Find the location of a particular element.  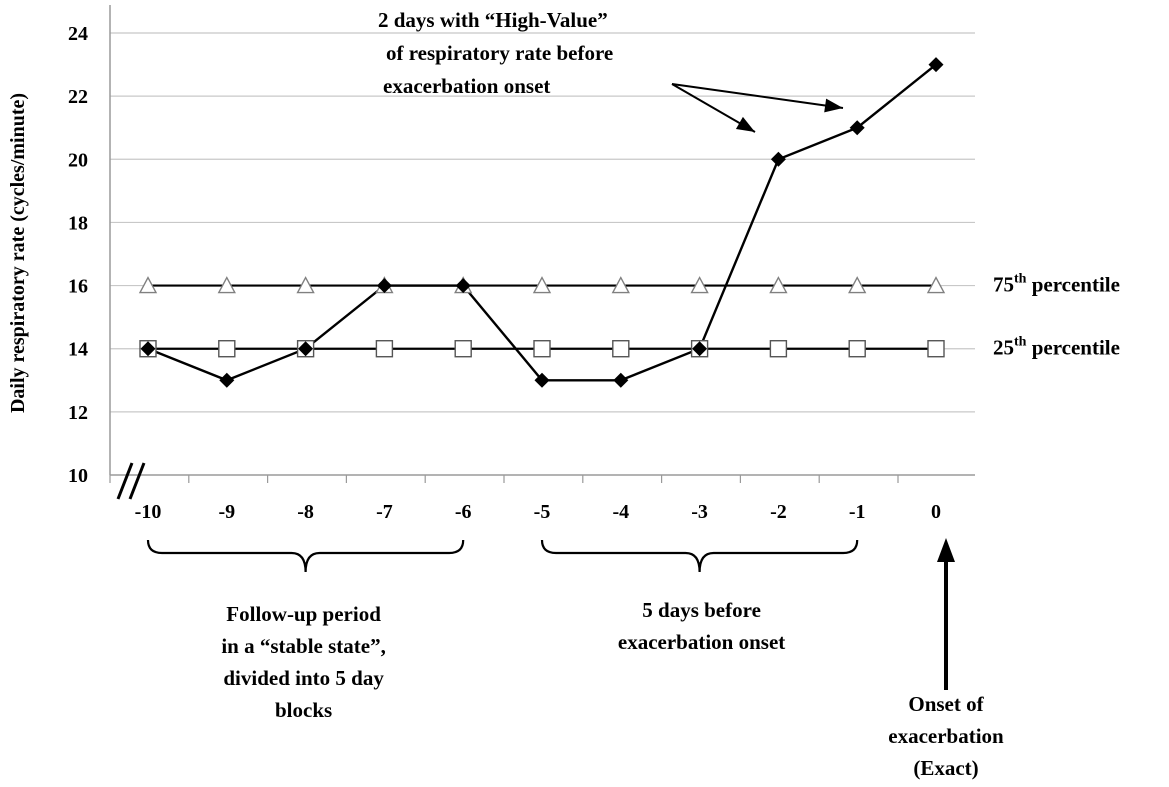

annotation-stable-period-line: divided into 5 day is located at coordinates (303, 678).